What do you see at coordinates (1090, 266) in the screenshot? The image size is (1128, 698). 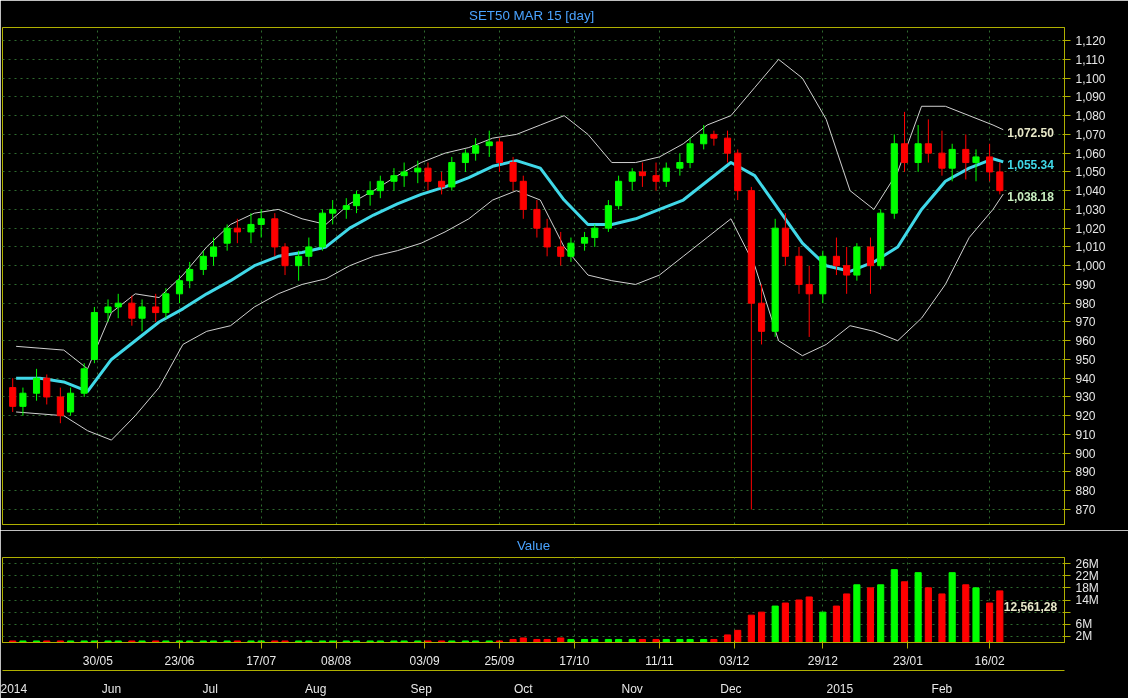 I see `y-tick-label: 1,000` at bounding box center [1090, 266].